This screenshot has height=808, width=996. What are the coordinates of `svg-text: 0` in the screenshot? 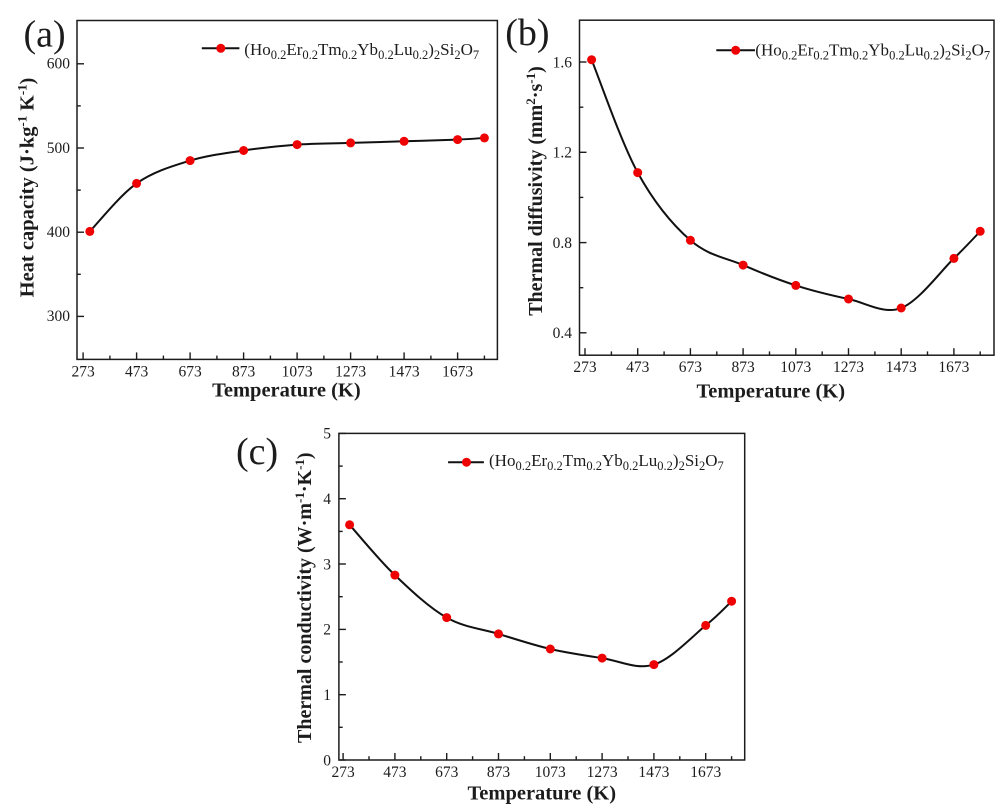 It's located at (327, 760).